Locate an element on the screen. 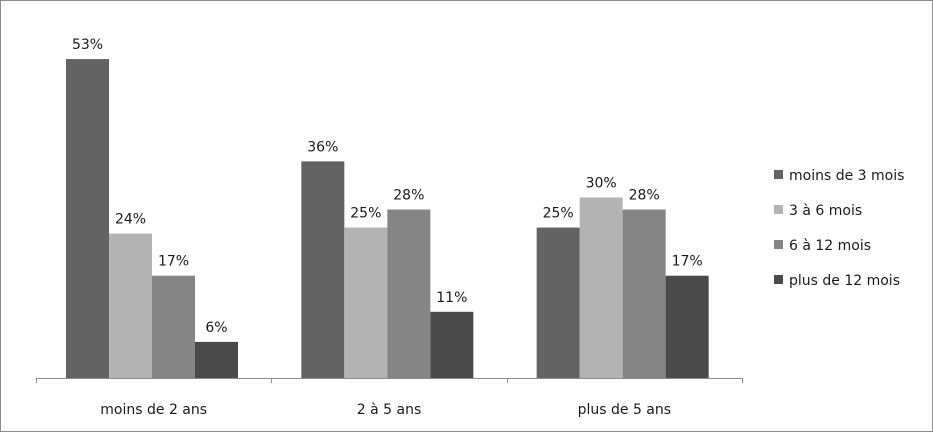 This screenshot has width=933, height=433. data-label: 30% is located at coordinates (601, 183).